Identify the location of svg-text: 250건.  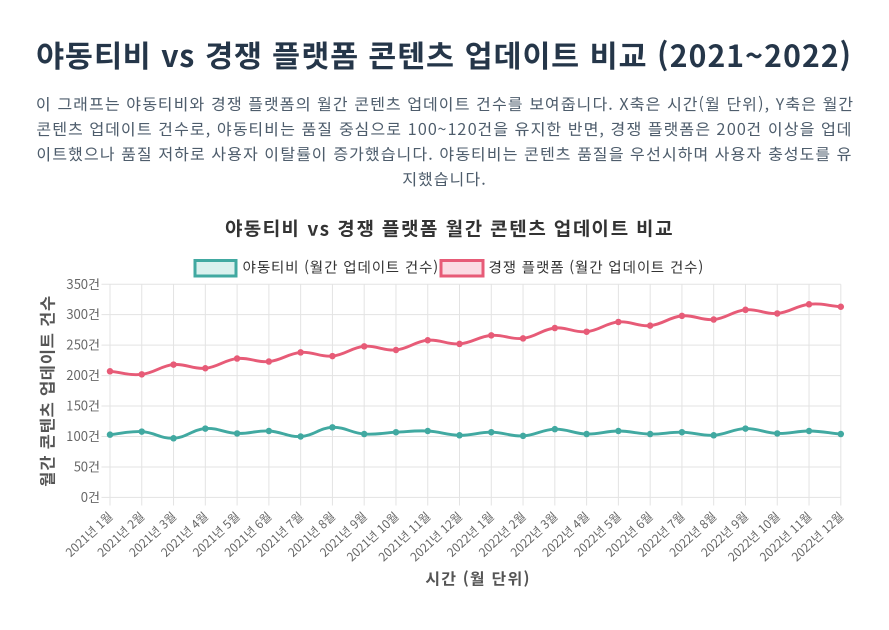
(83, 344).